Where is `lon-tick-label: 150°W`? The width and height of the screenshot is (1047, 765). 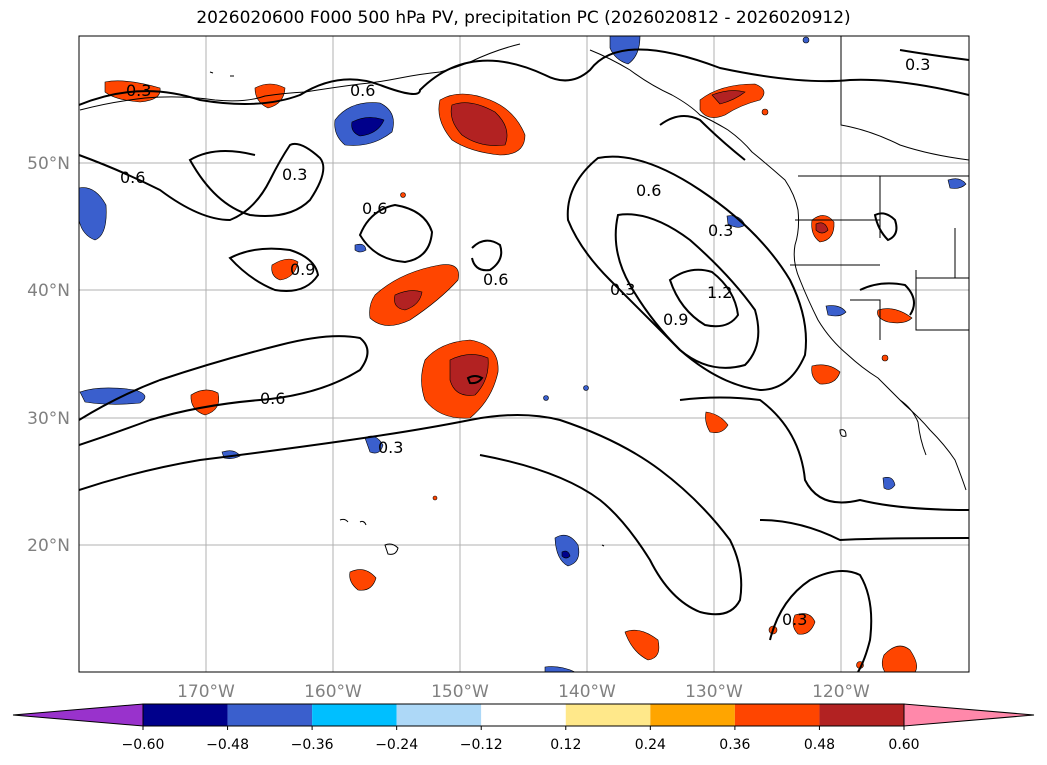
lon-tick-label: 150°W is located at coordinates (460, 692).